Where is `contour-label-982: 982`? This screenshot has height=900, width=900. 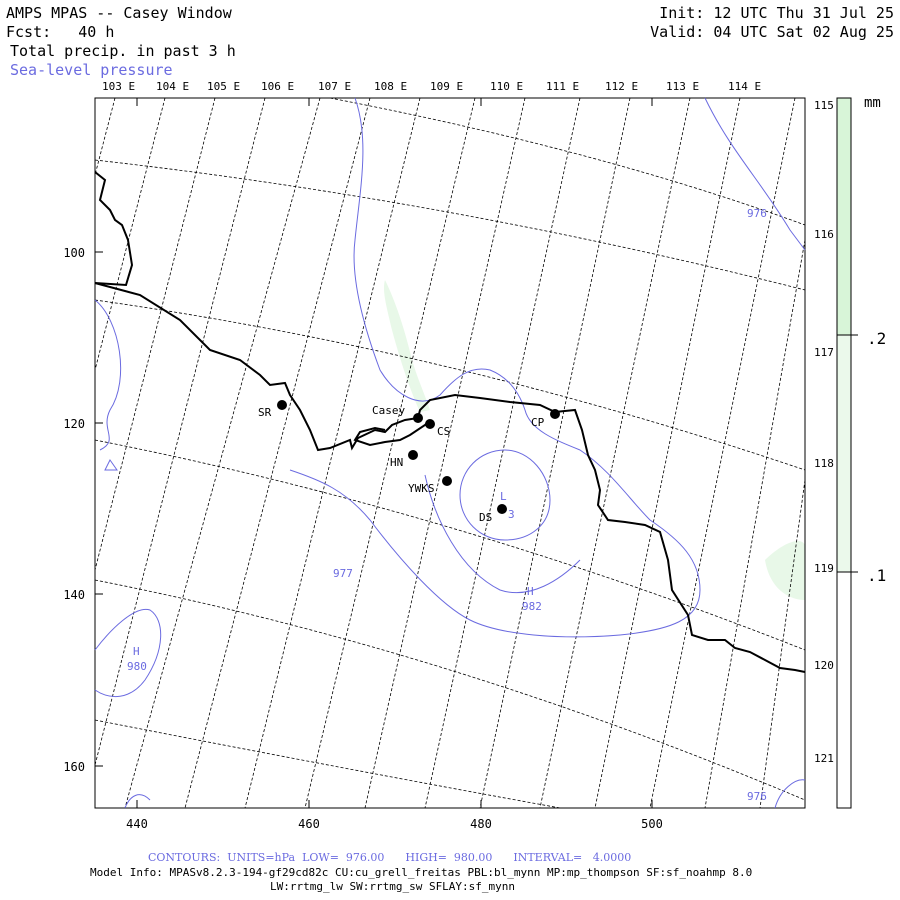
contour-label-982: 982 is located at coordinates (532, 606).